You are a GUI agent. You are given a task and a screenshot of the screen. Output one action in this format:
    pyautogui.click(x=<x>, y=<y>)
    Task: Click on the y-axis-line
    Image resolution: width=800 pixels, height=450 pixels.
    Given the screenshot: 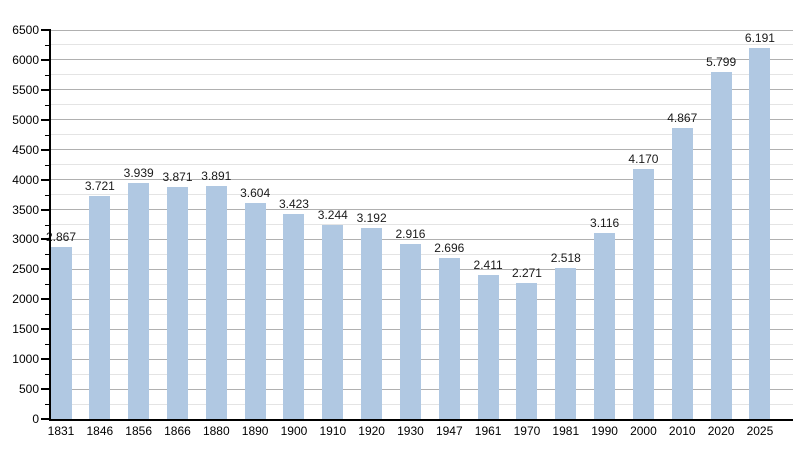 What is the action you would take?
    pyautogui.click(x=50, y=225)
    